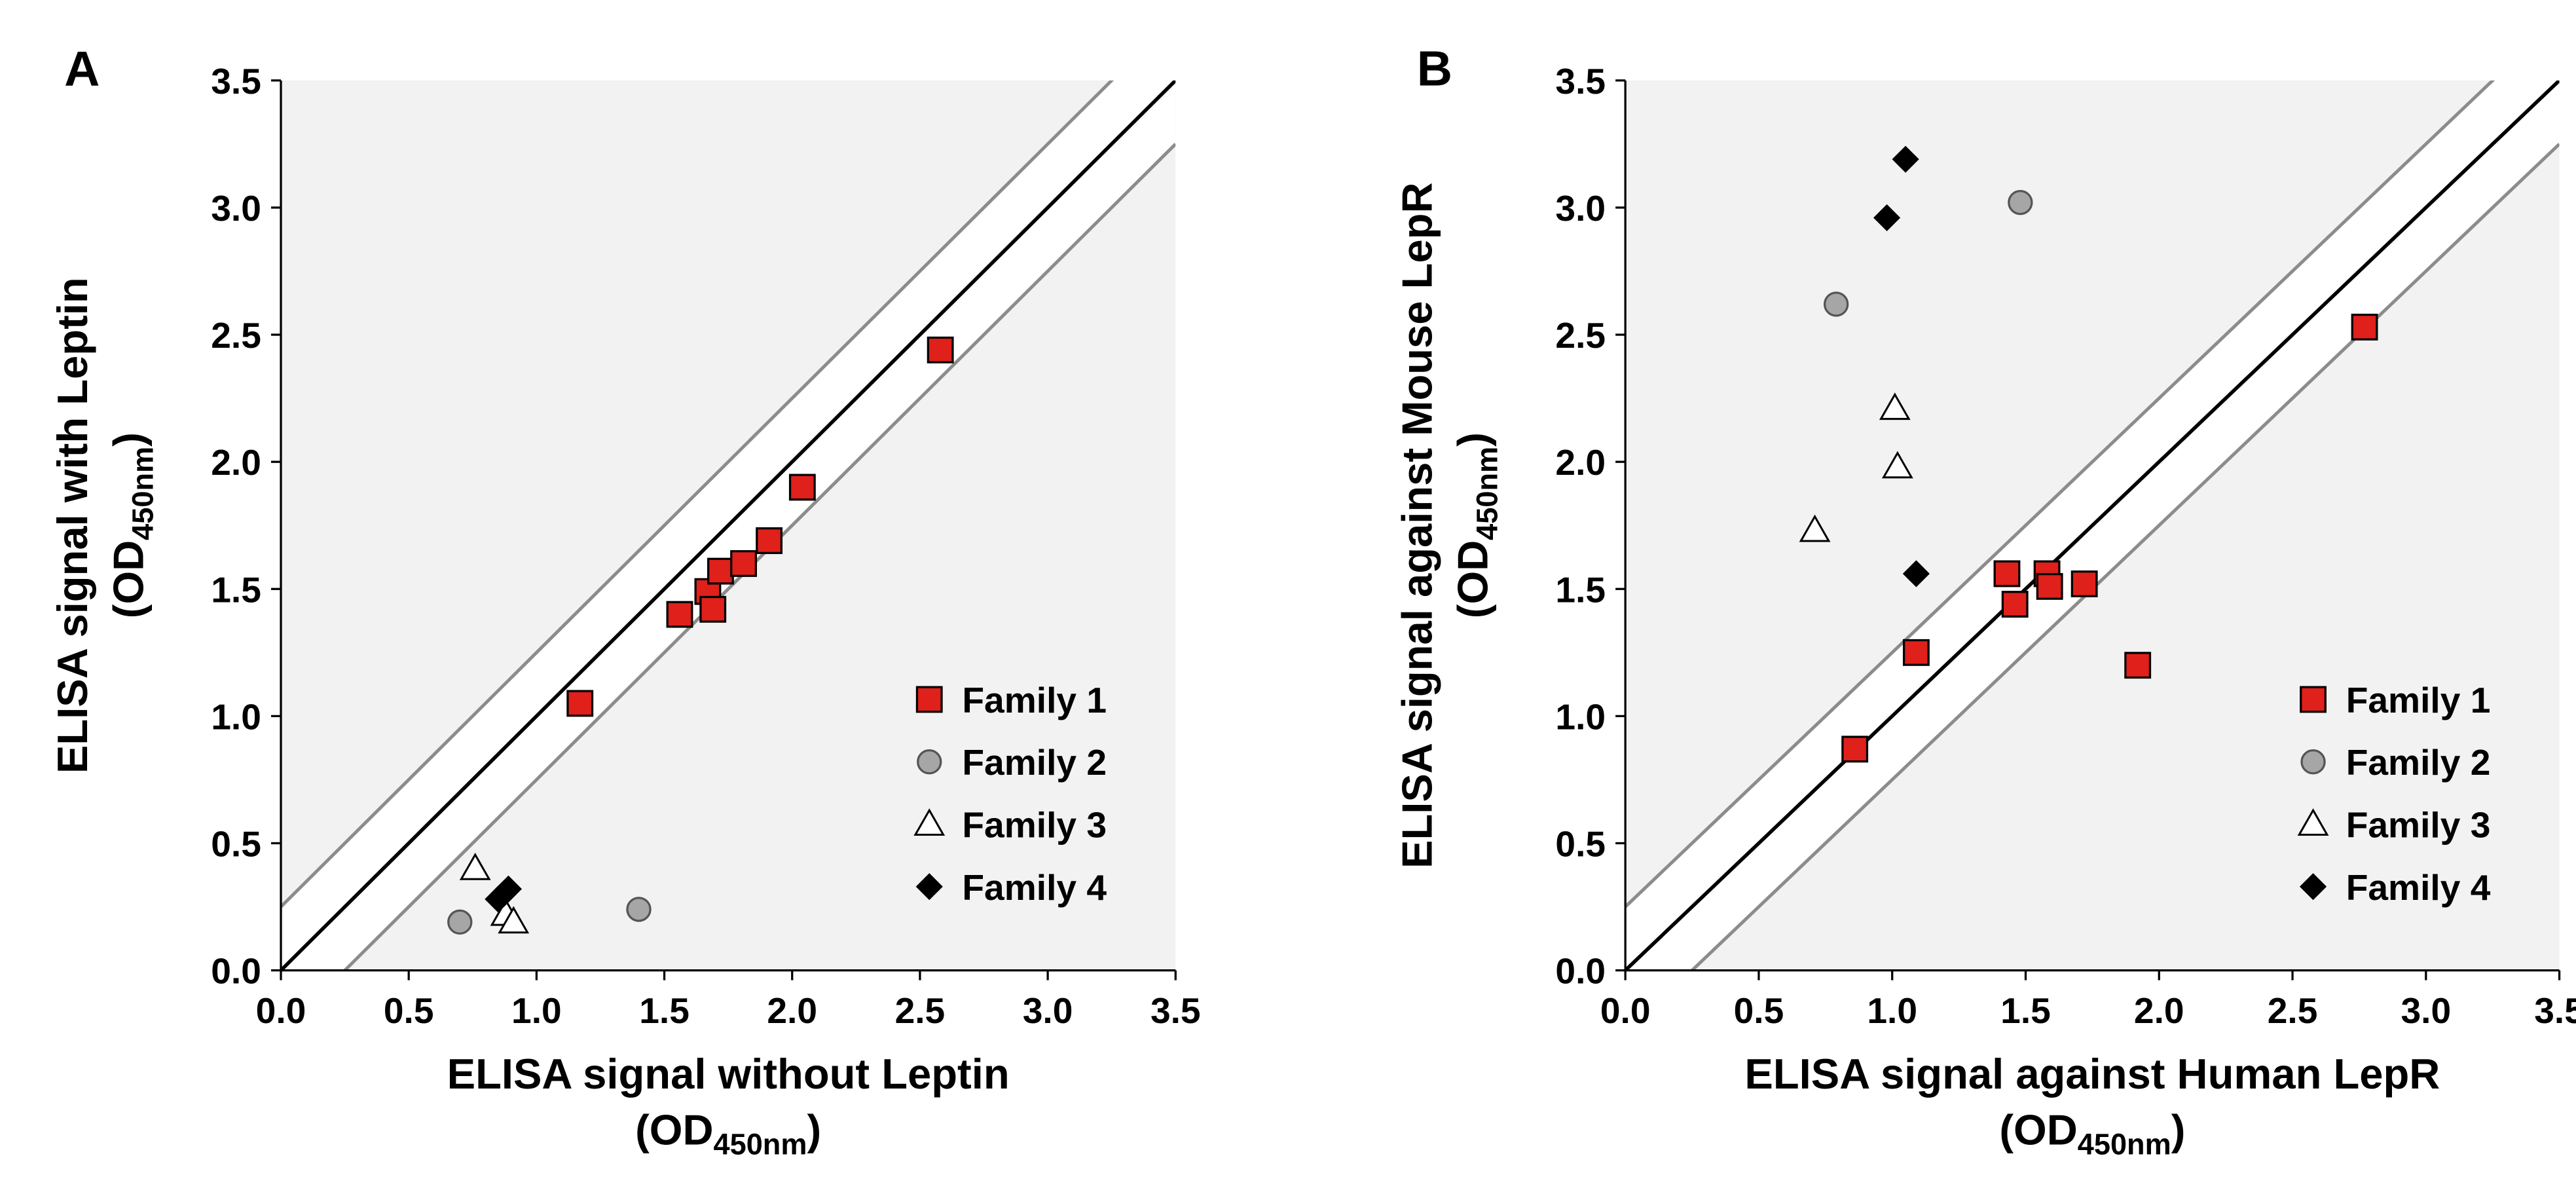 The height and width of the screenshot is (1192, 2576). What do you see at coordinates (236, 844) in the screenshot?
I see `y-tick-label: 0.5` at bounding box center [236, 844].